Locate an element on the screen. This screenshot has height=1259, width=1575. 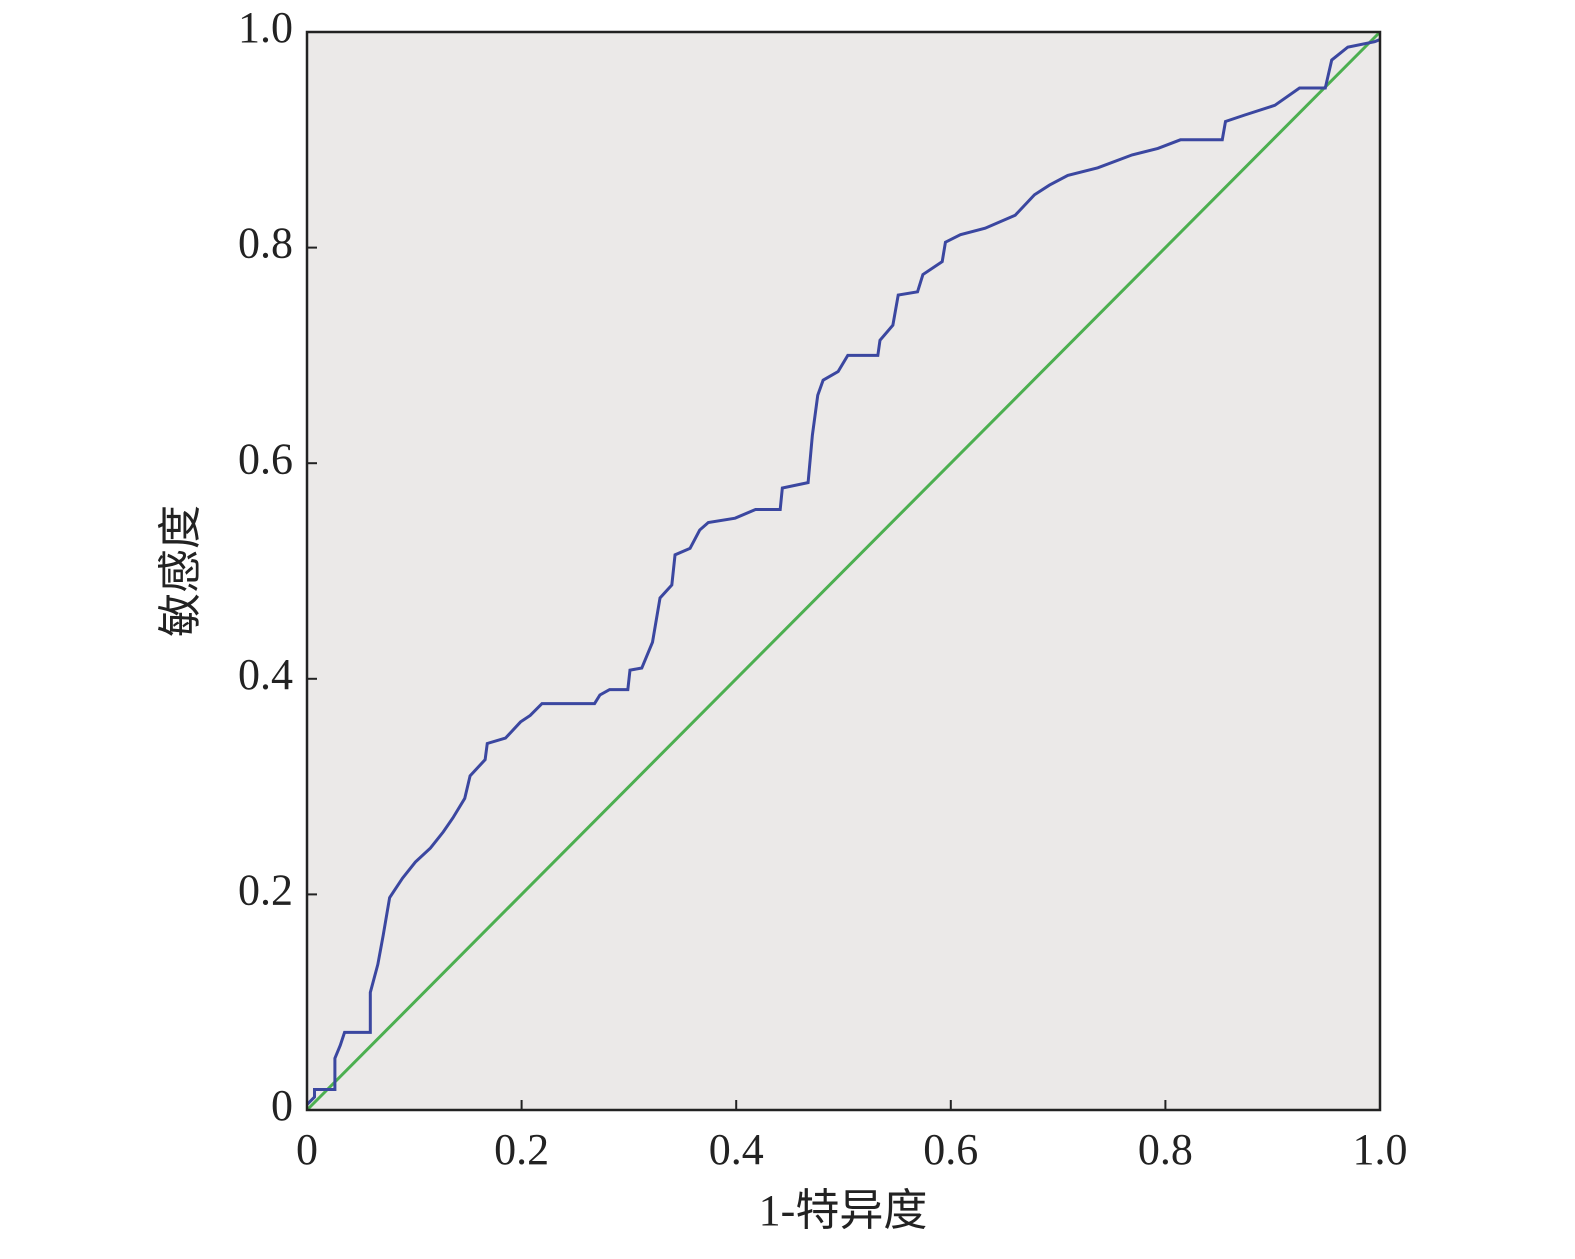
x-tick-label: 0.2 is located at coordinates (521, 1149).